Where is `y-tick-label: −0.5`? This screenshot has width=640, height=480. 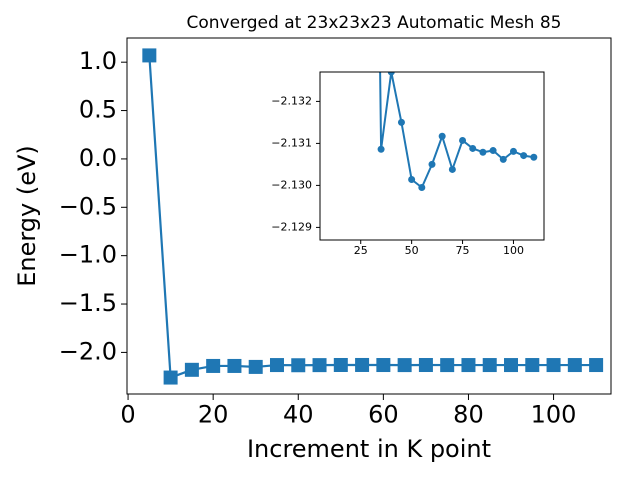
y-tick-label: −0.5 is located at coordinates (88, 206).